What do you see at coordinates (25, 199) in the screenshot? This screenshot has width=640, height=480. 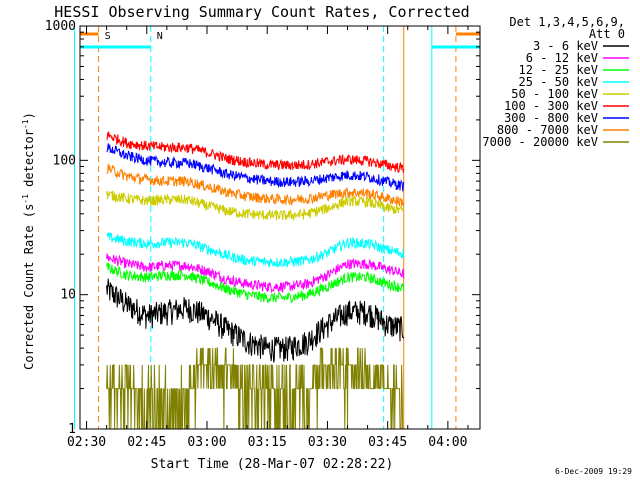 I see `y-axis-label-sup1: -1` at bounding box center [25, 199].